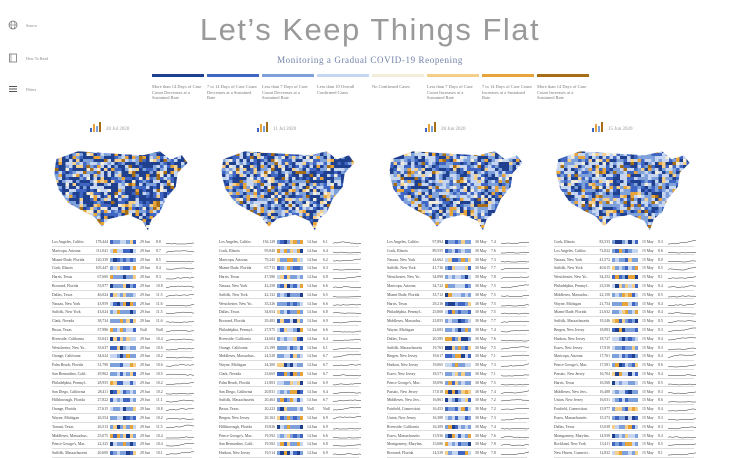 The width and height of the screenshot is (736, 458). I want to click on case-count: 83,533, so click(604, 242).